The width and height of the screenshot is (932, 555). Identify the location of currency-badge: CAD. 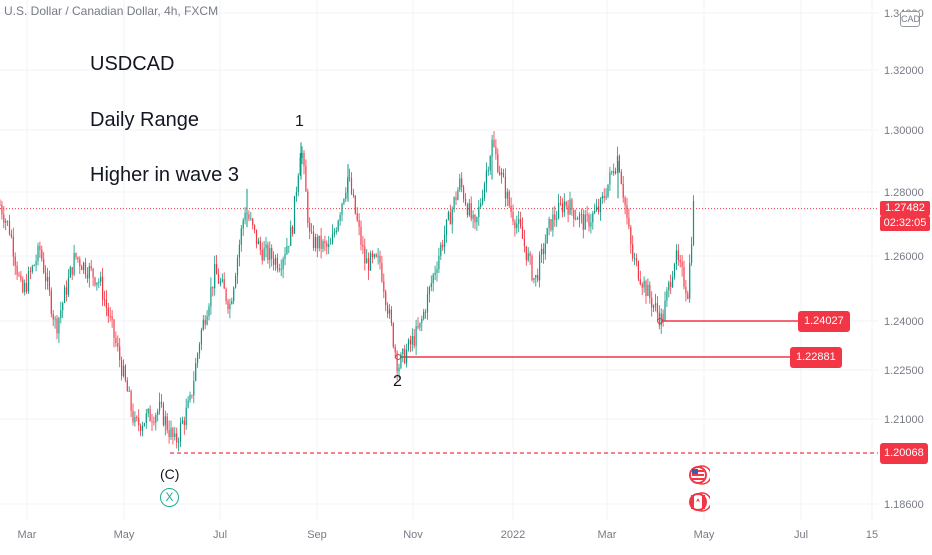
(910, 19).